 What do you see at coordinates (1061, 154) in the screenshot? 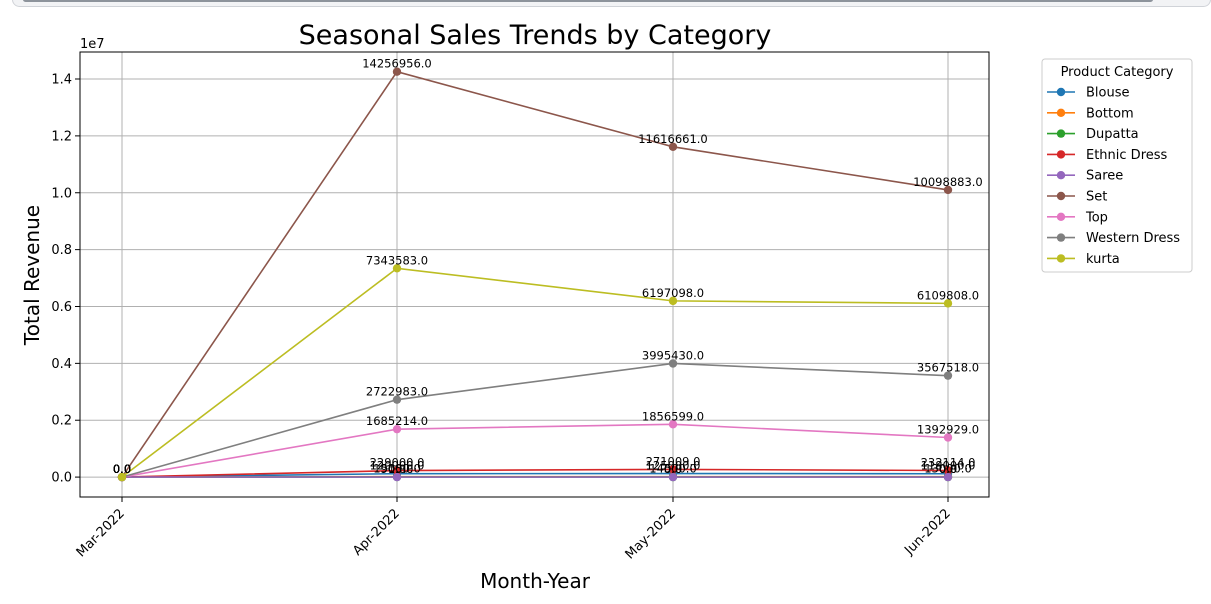
I see `legend-marker-ethnic-dress` at bounding box center [1061, 154].